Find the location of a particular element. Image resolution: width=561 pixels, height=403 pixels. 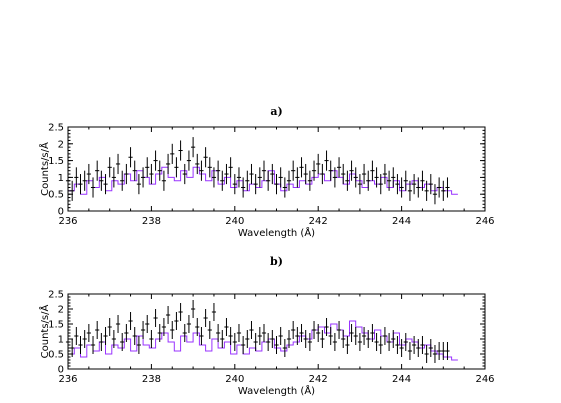

chart-title: a) is located at coordinates (276, 111).